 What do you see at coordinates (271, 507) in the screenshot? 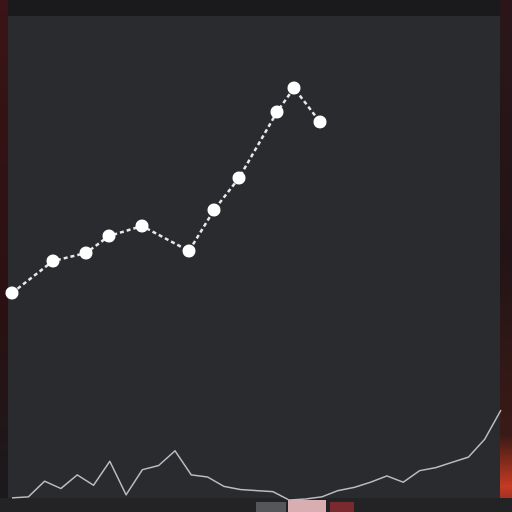
I see `bottom-block-gray` at bounding box center [271, 507].